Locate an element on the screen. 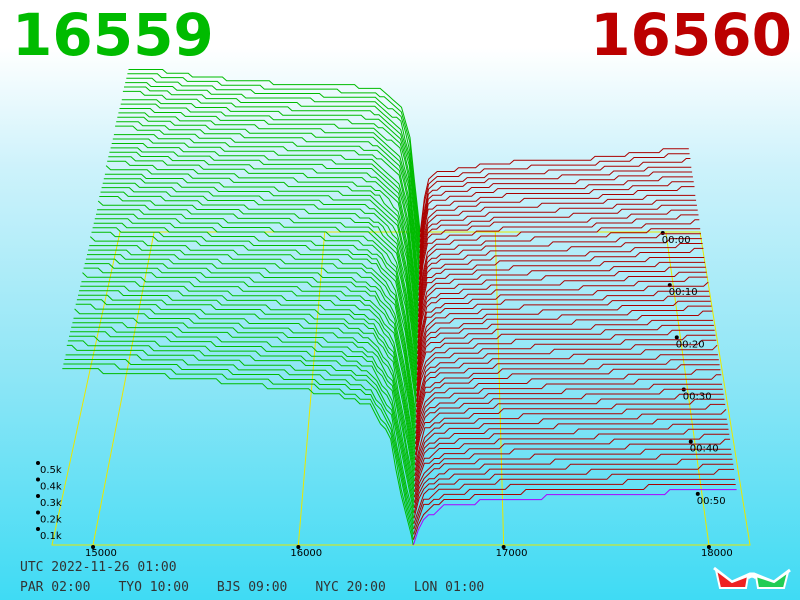  time-tick-label: 00:00 is located at coordinates (676, 240).